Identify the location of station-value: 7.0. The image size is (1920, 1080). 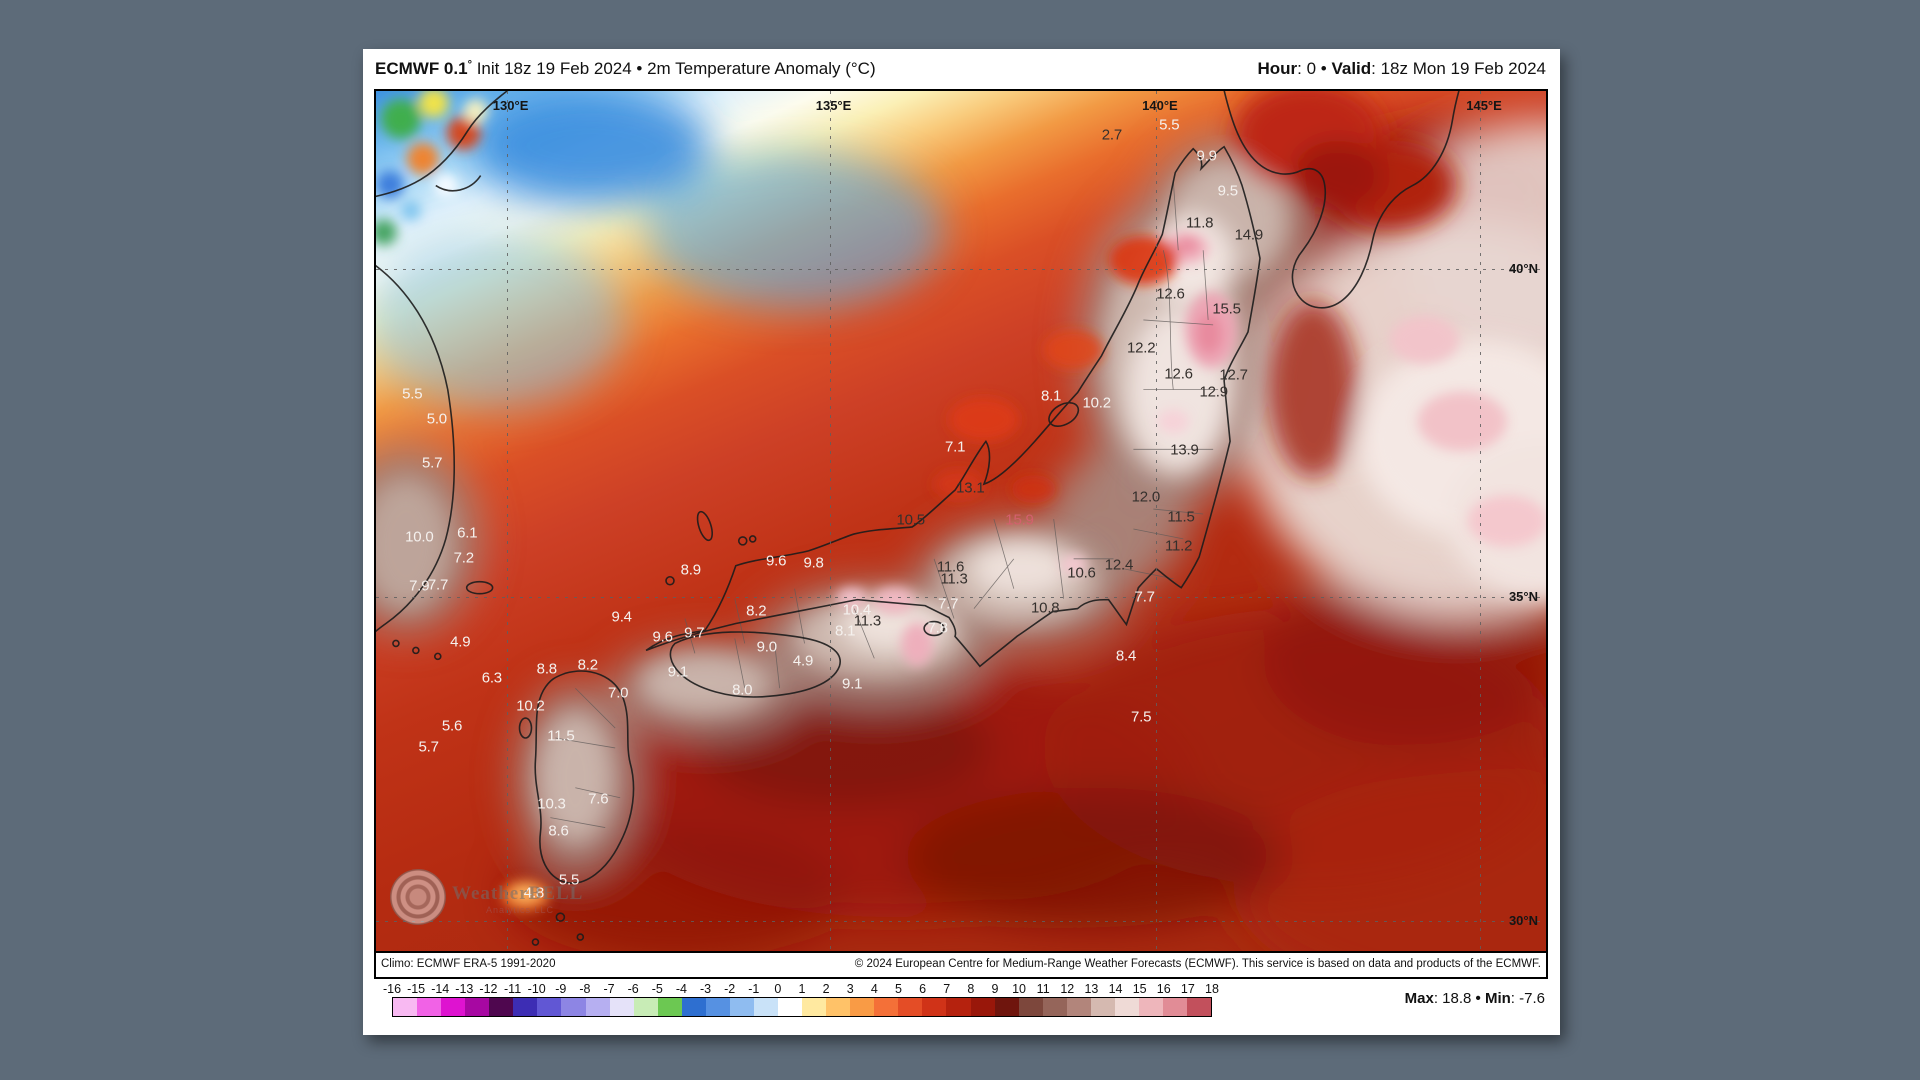
(618, 693).